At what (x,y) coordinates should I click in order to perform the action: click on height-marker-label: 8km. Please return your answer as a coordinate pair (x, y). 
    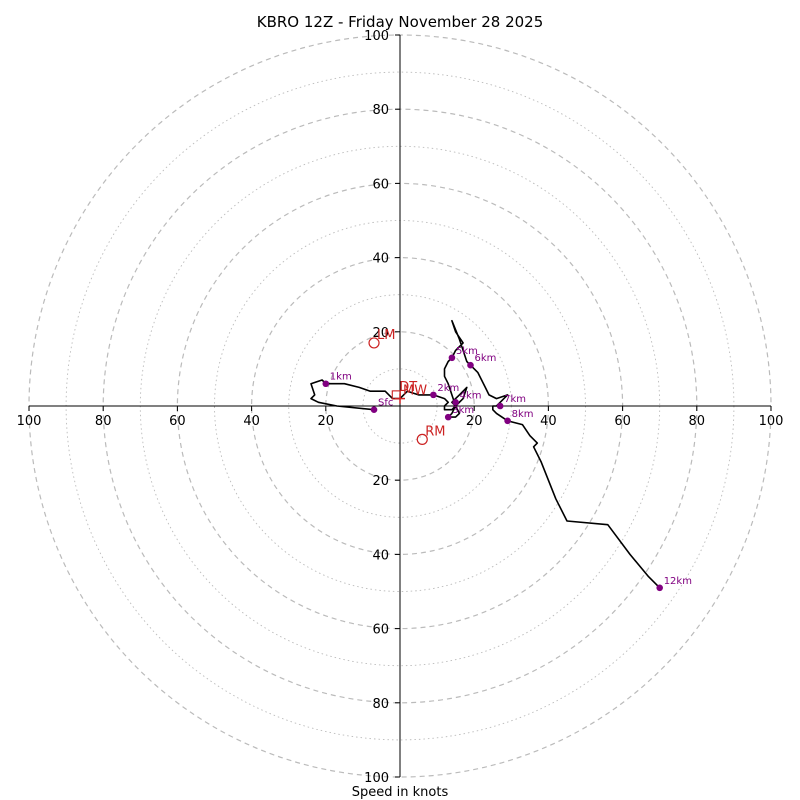
    Looking at the image, I should click on (523, 414).